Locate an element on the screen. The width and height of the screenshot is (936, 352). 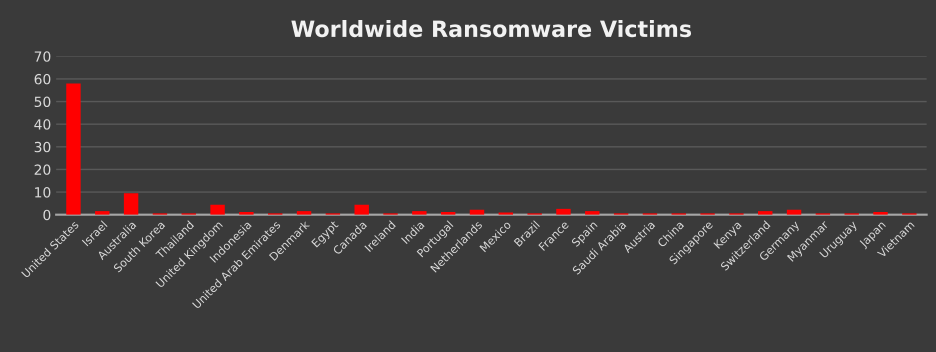
chart-title: Worldwide Ransomware Victims is located at coordinates (491, 29).